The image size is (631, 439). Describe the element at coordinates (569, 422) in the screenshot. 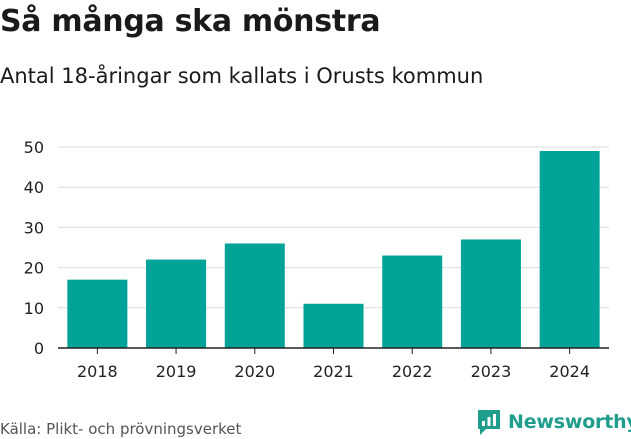

I see `brand-name: Newsworthy` at that location.